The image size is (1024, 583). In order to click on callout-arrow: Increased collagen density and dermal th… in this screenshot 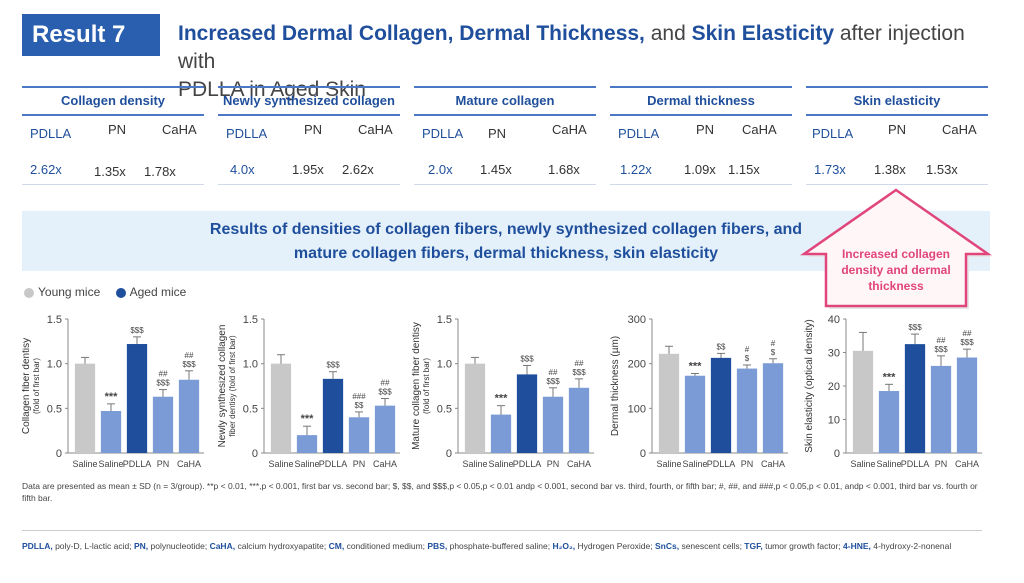, I will do `click(896, 248)`.